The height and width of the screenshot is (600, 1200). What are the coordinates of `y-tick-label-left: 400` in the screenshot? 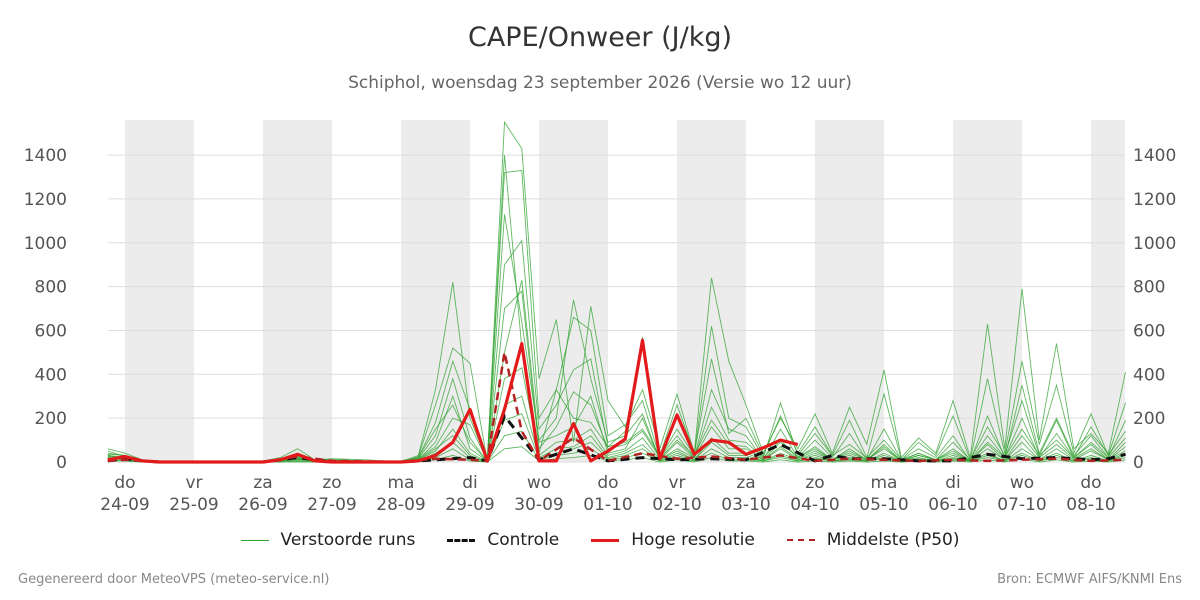 It's located at (51, 375).